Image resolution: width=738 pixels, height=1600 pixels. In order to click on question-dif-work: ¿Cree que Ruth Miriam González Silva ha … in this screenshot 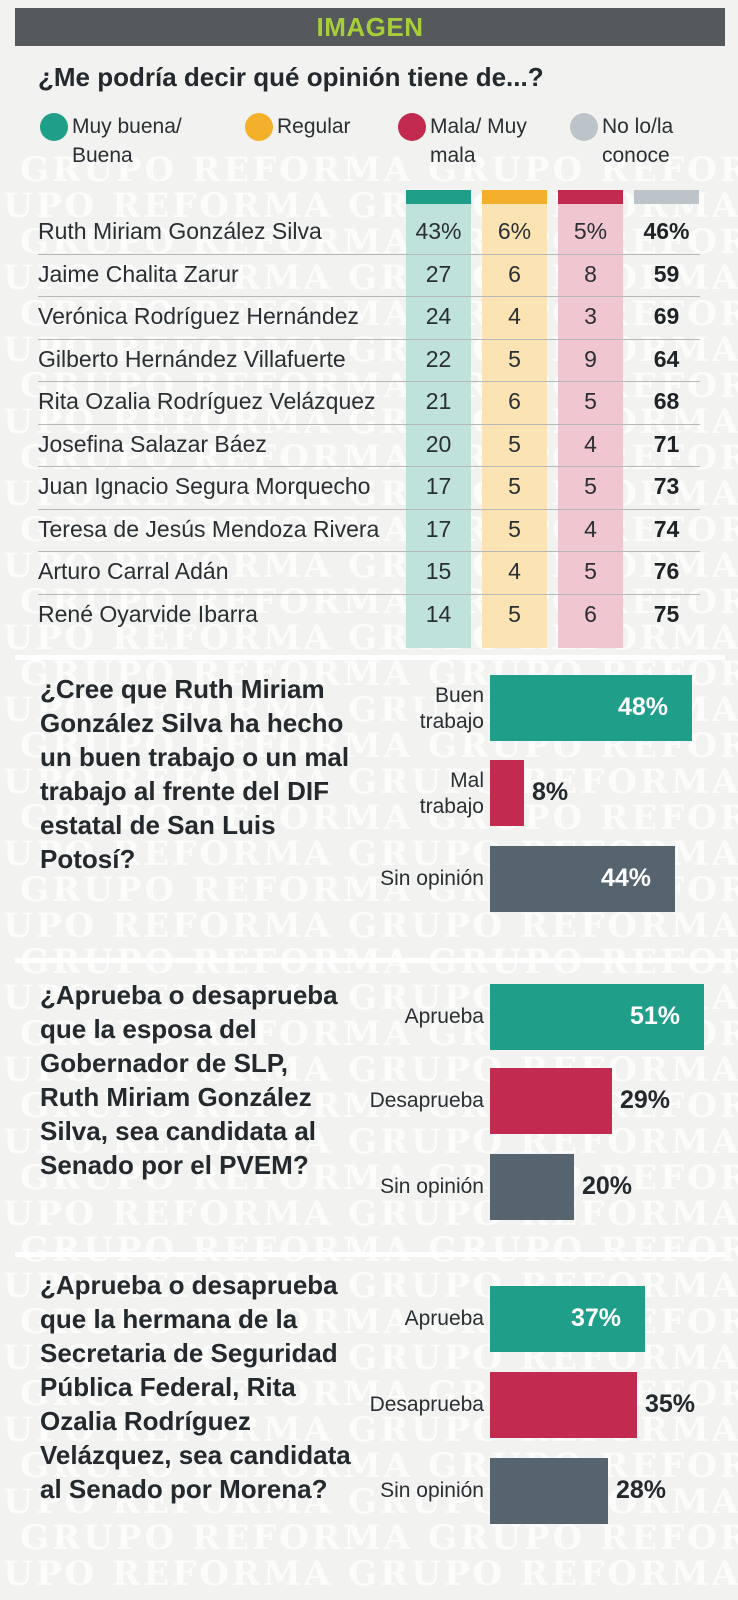, I will do `click(195, 774)`.